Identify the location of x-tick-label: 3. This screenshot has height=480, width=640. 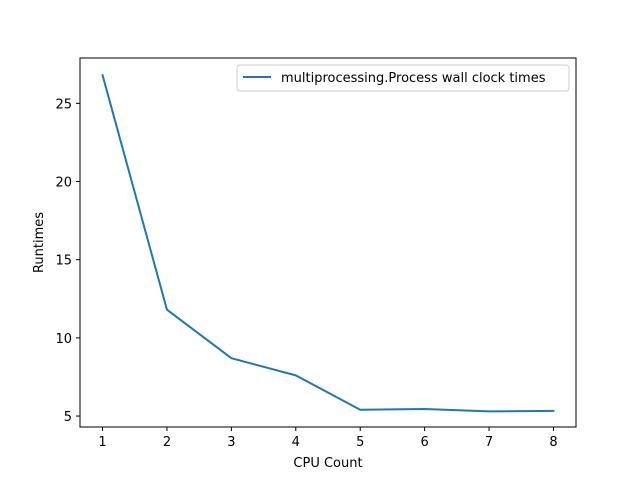
(231, 442).